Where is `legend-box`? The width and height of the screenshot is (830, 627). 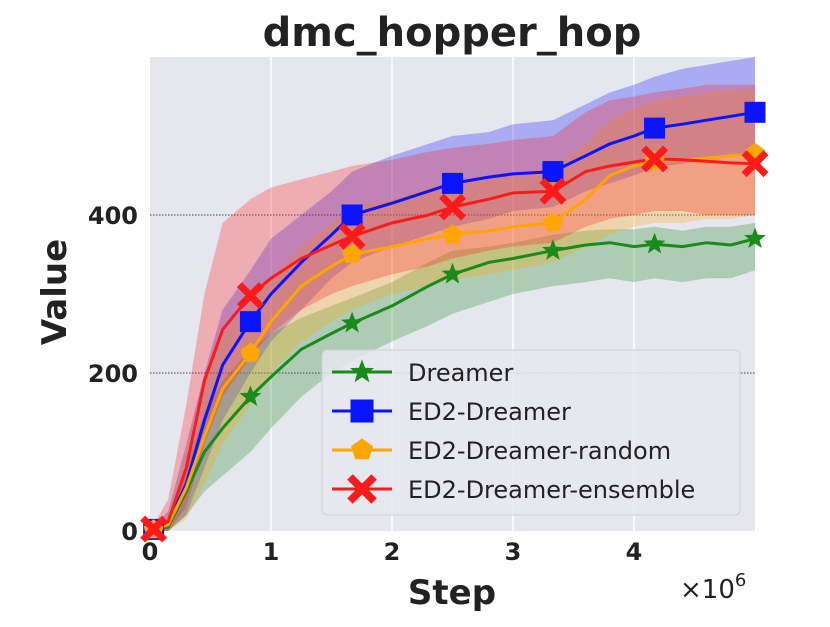
legend-box is located at coordinates (531, 432).